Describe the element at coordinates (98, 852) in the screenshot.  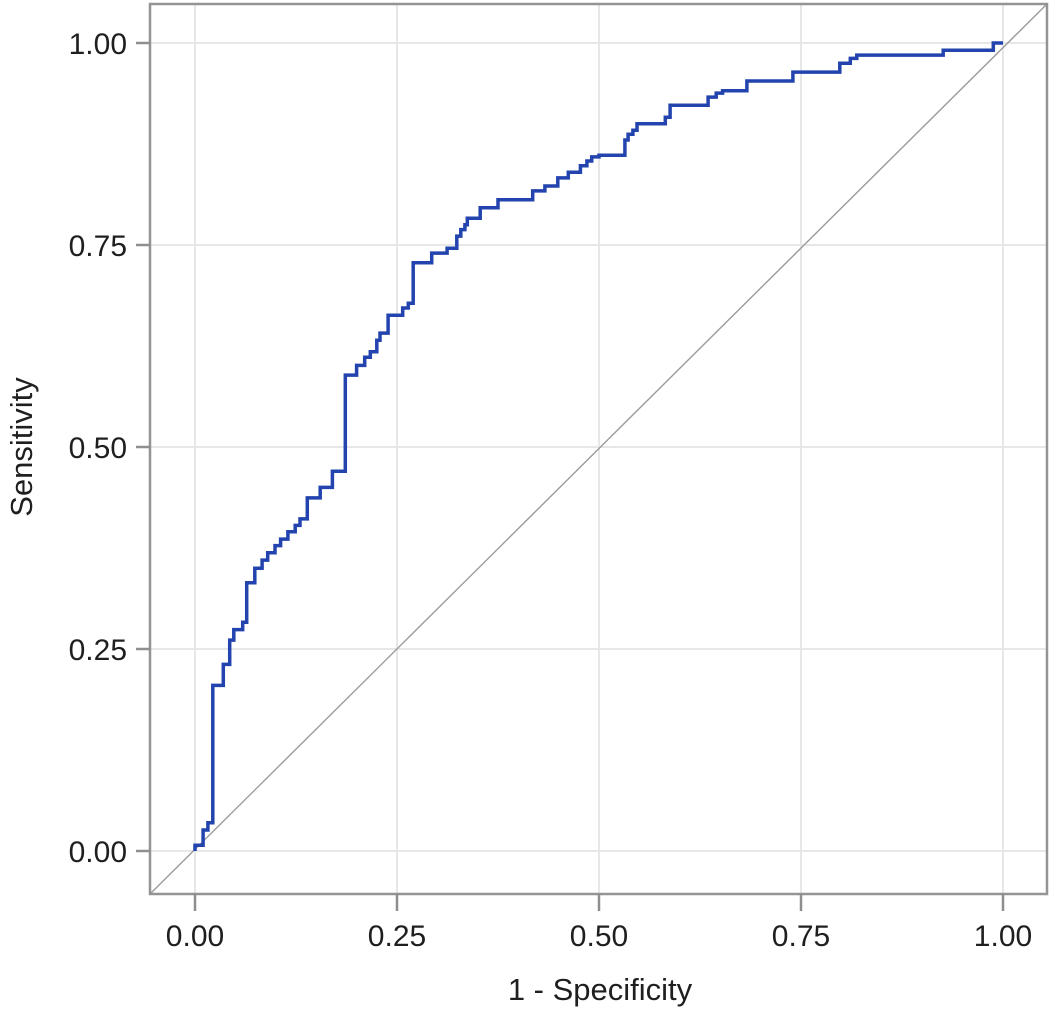
I see `y-tick-label-0: 0.00` at that location.